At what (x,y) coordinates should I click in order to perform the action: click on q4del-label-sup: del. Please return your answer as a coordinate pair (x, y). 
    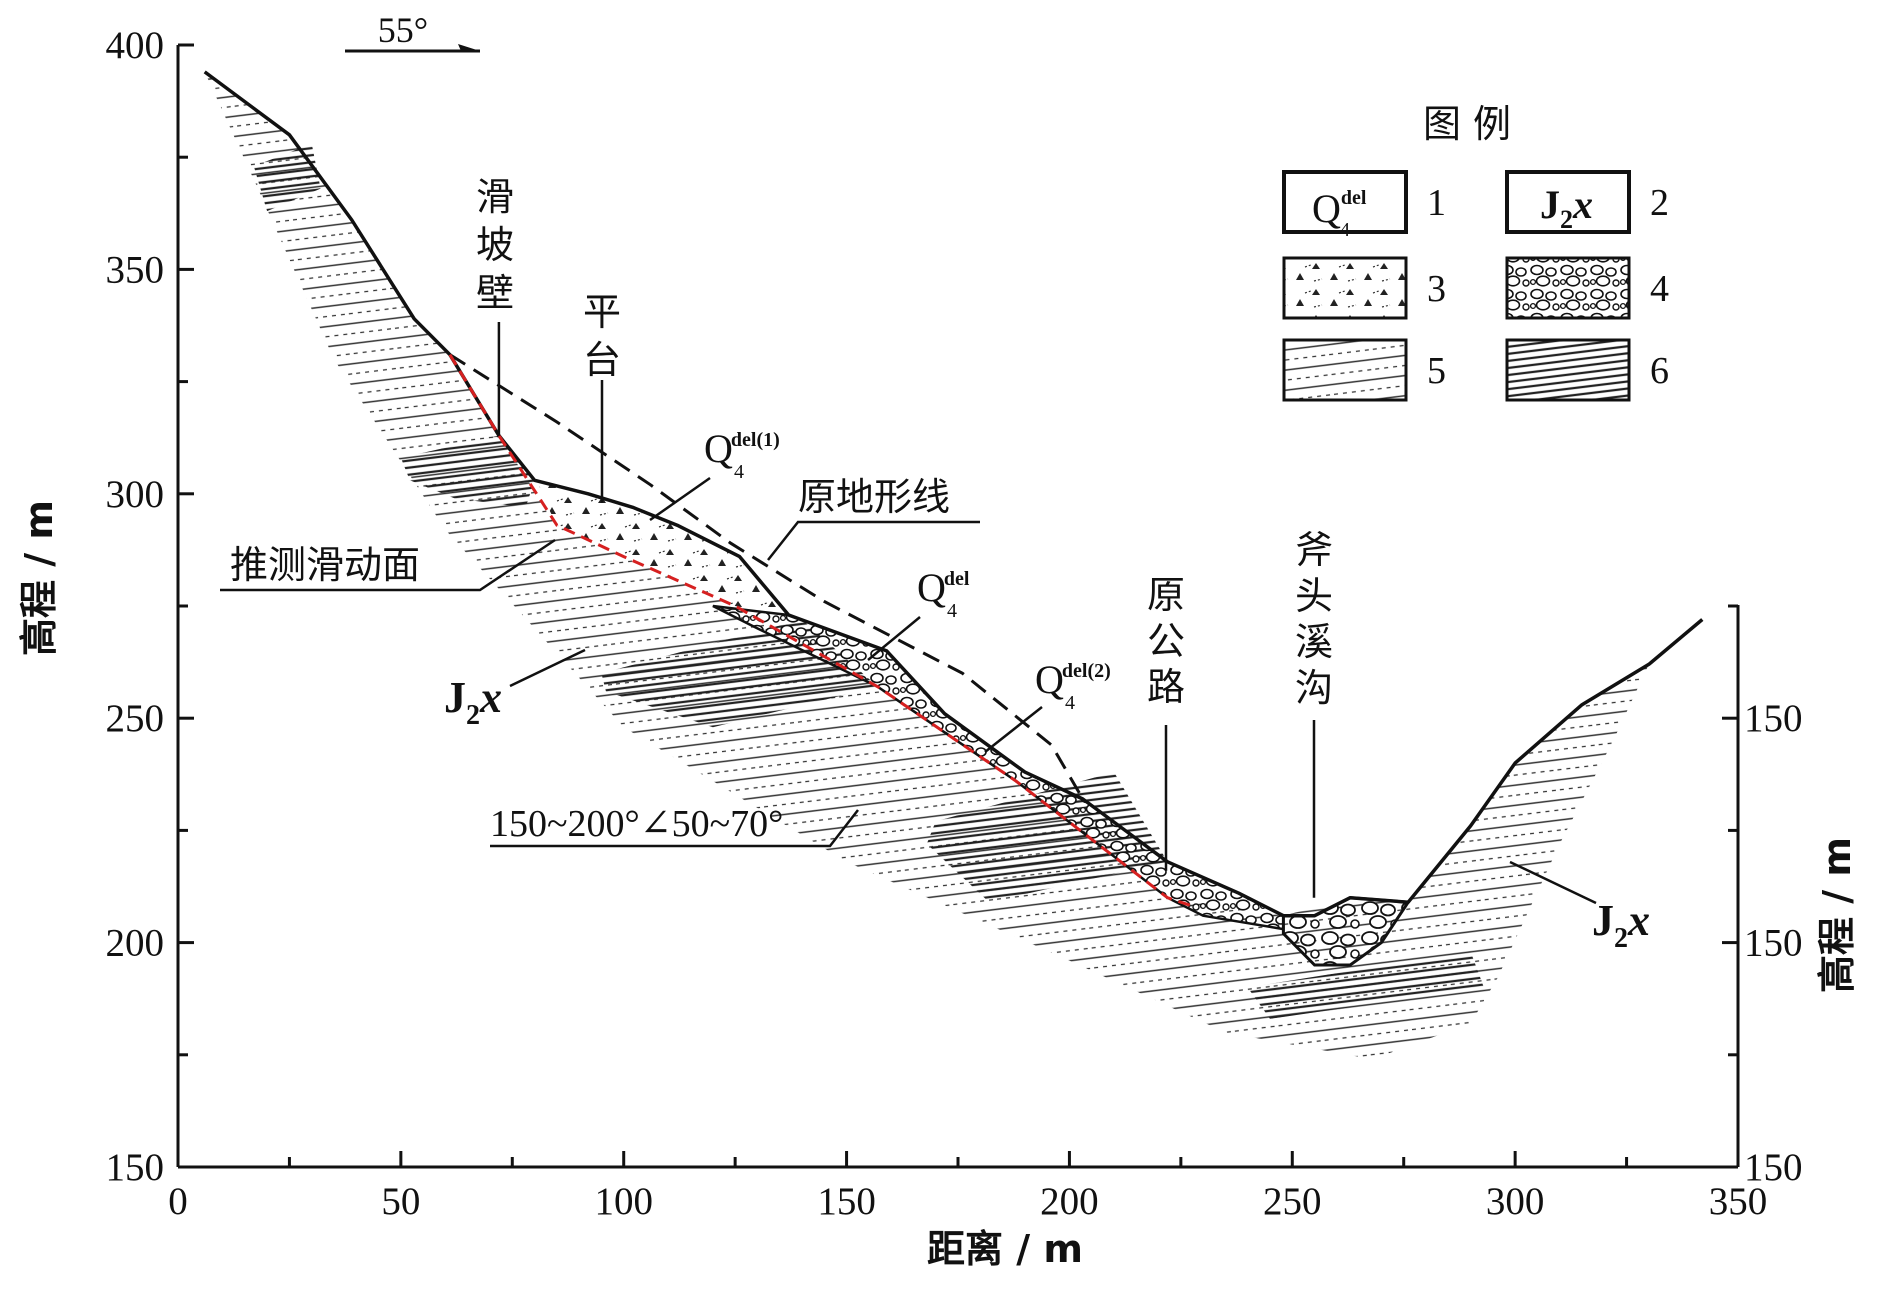
    Looking at the image, I should click on (957, 579).